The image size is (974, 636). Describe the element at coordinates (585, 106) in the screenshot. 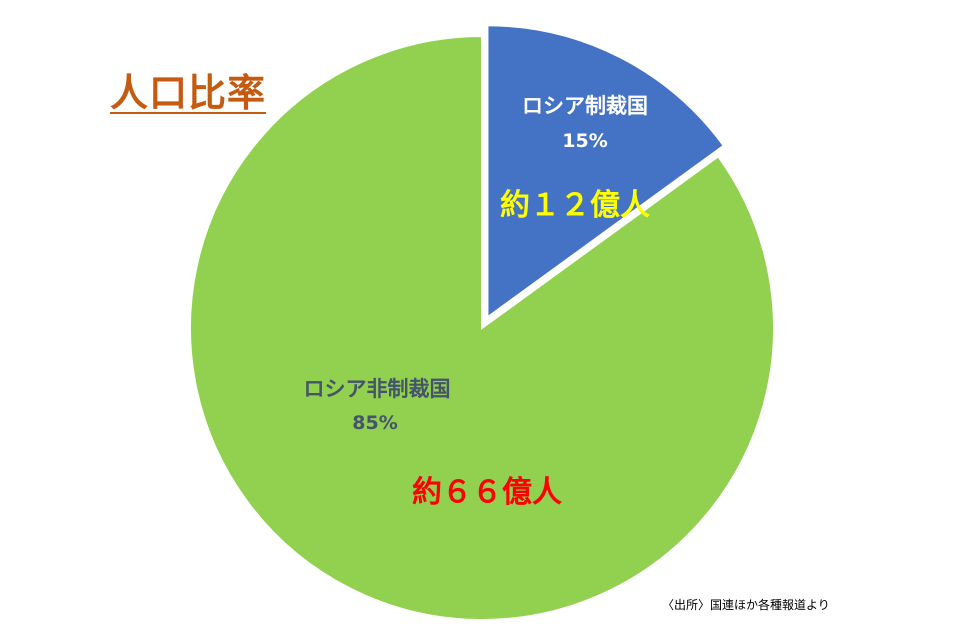

I see `slice-label-sanctioning: ロシア制裁国` at that location.